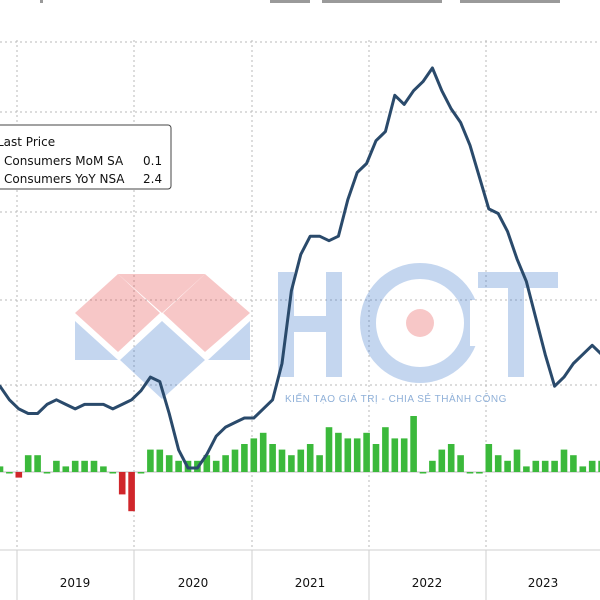  Describe the element at coordinates (27, 142) in the screenshot. I see `legend-title: Last Price` at that location.